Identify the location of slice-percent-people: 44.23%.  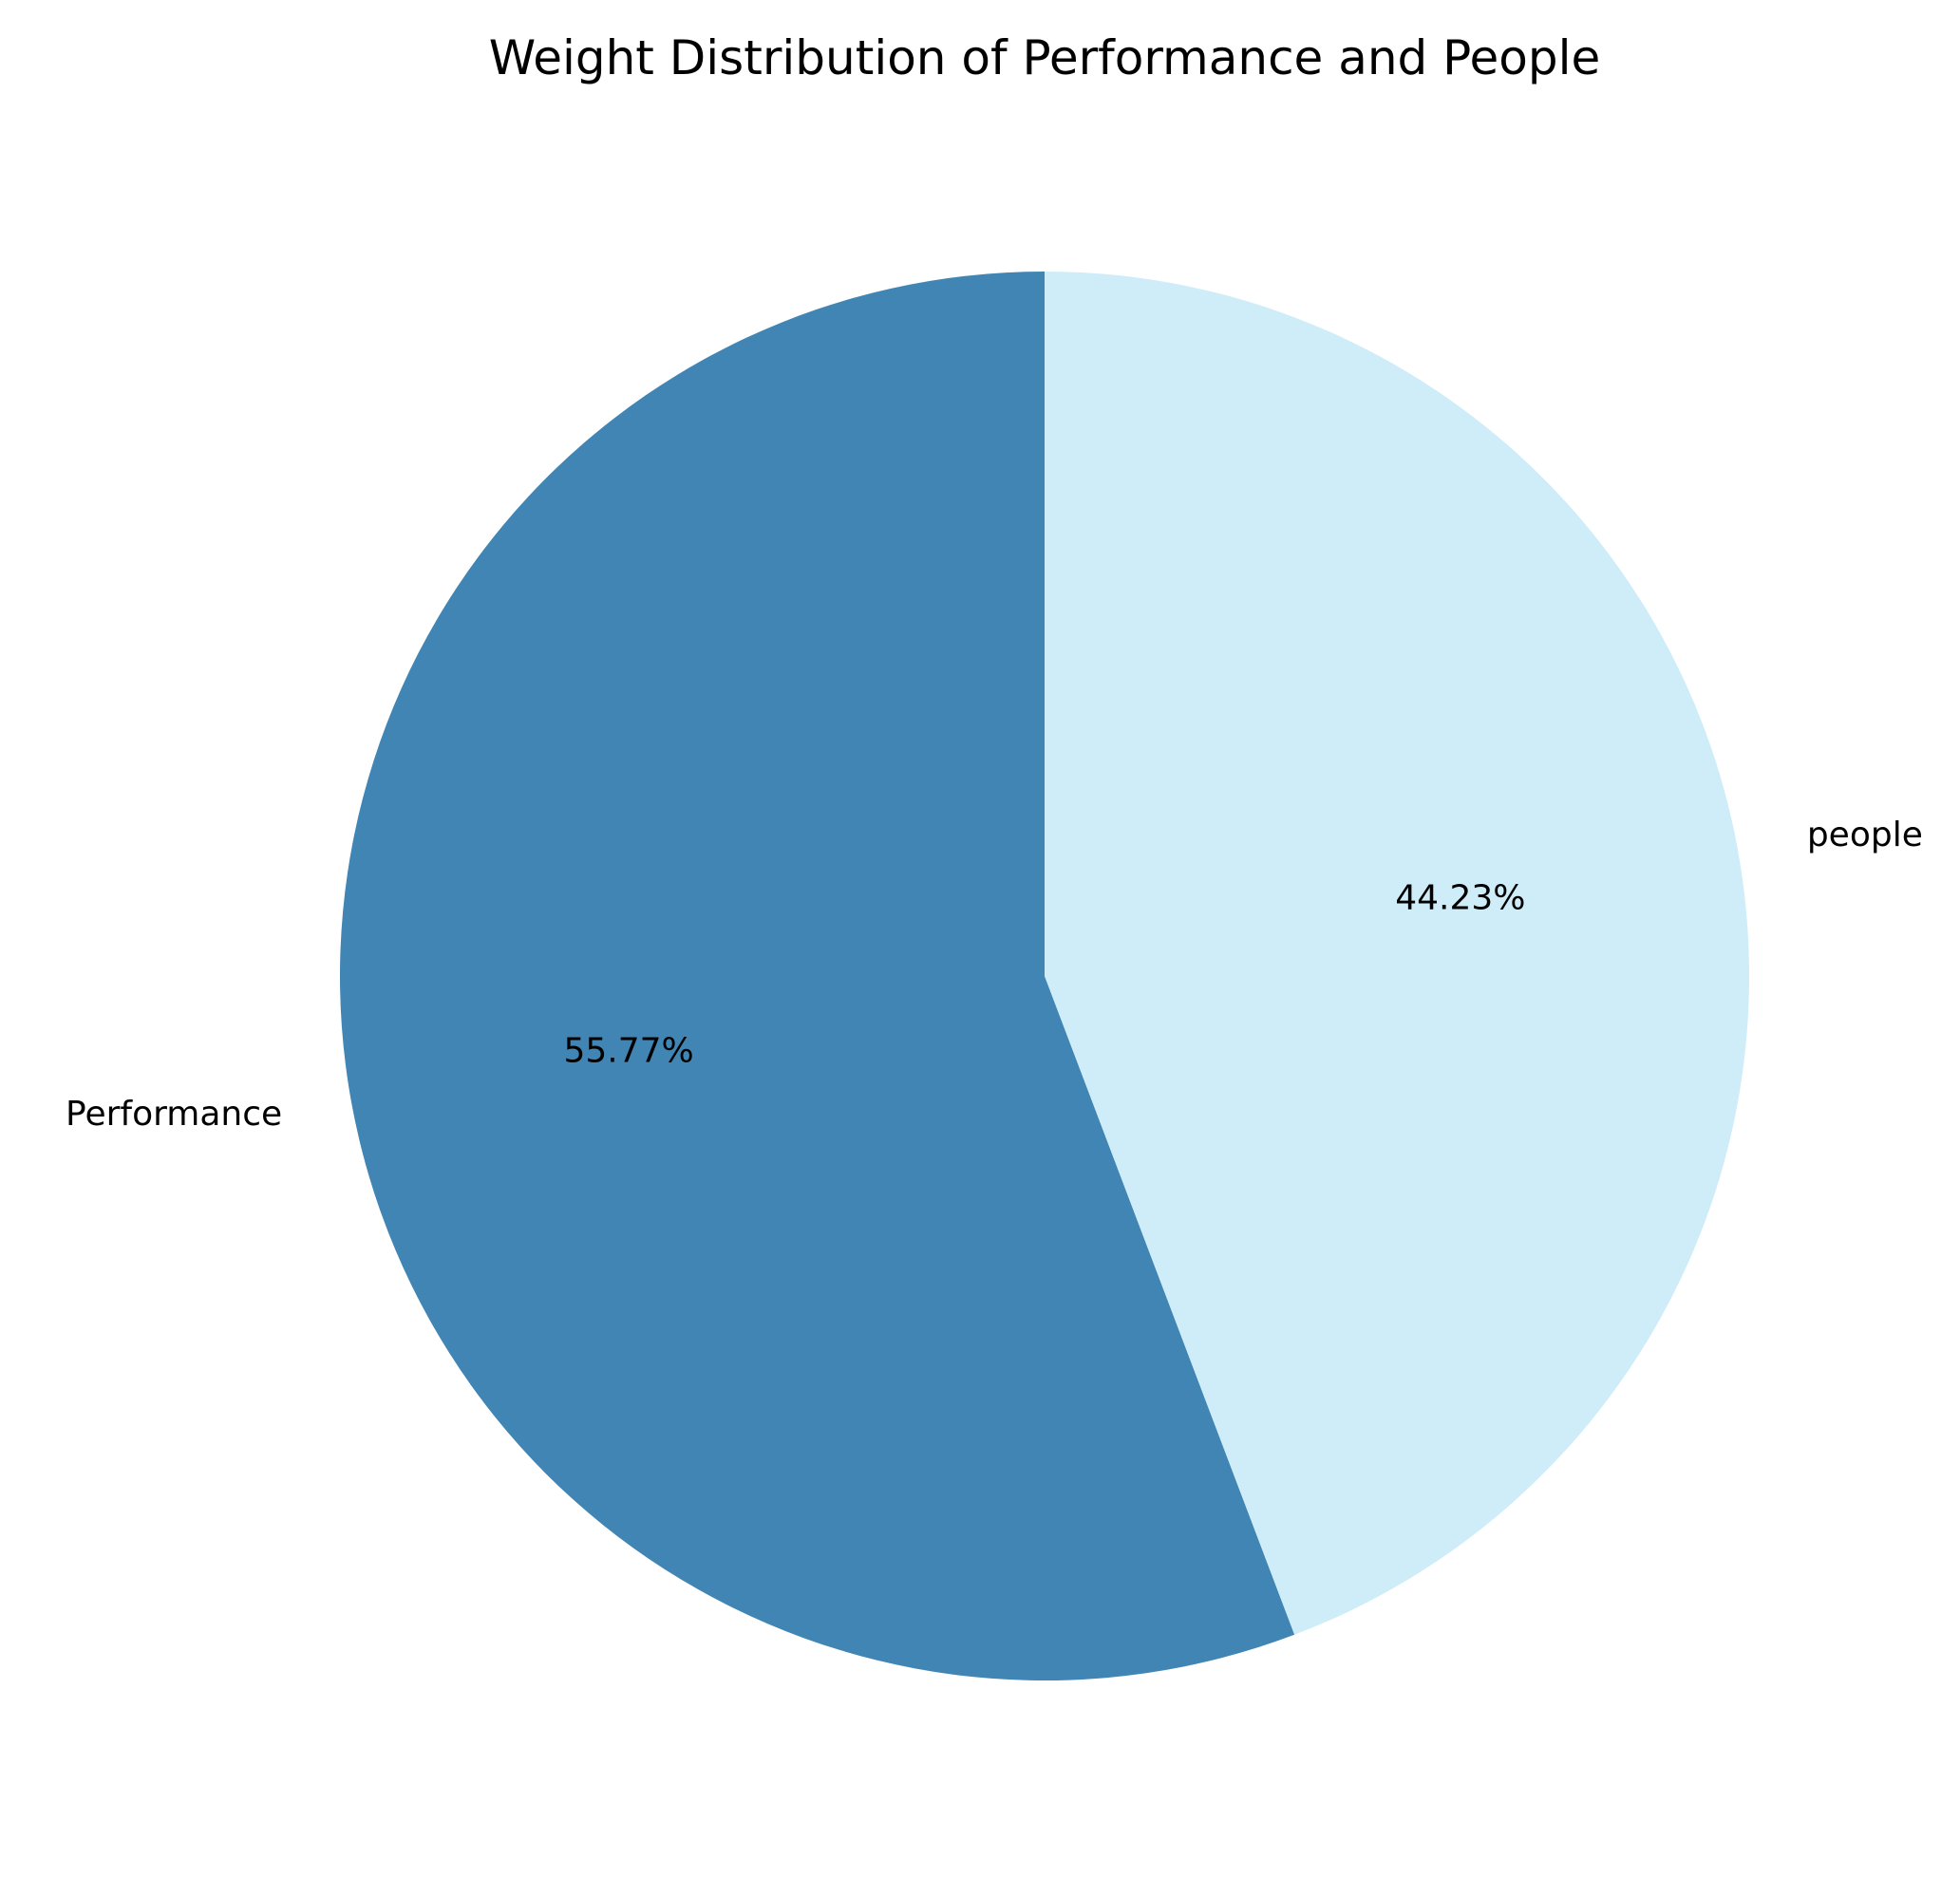
(1460, 898).